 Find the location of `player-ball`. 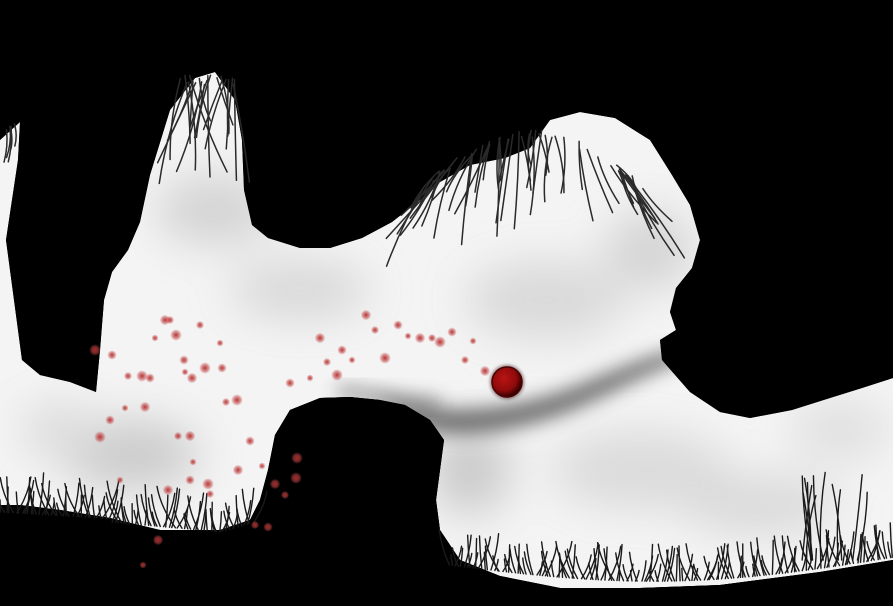

player-ball is located at coordinates (507, 382).